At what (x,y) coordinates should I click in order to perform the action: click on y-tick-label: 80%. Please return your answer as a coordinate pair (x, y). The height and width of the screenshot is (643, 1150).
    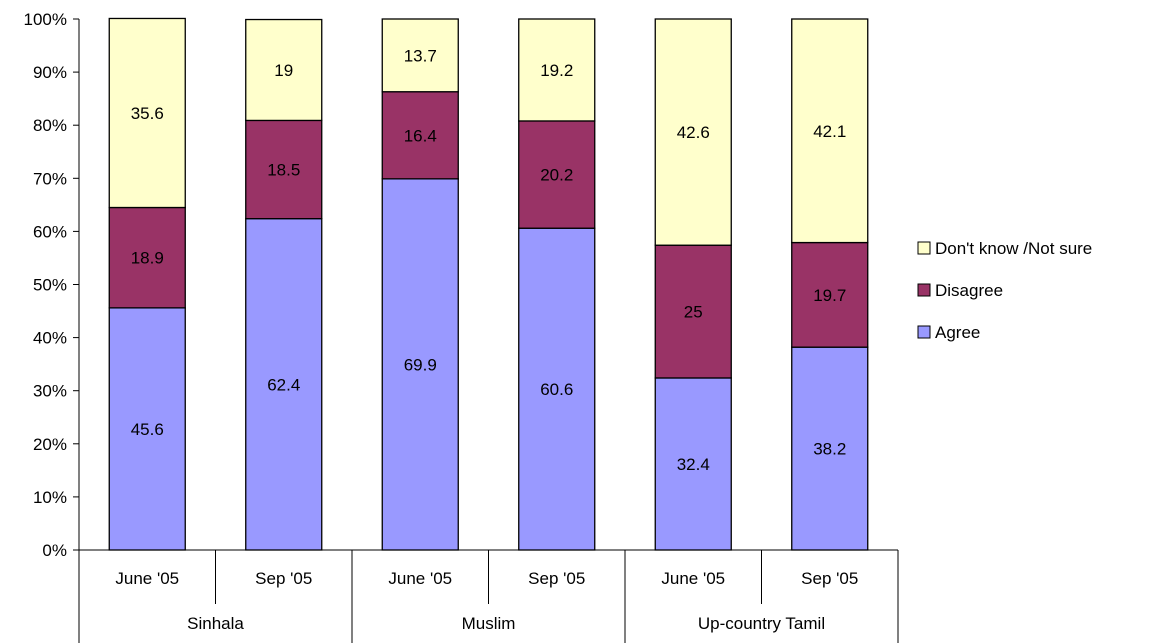
    Looking at the image, I should click on (50, 125).